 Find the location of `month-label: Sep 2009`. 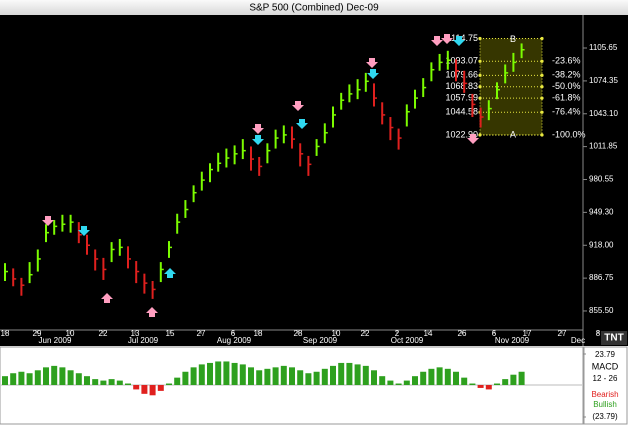

month-label: Sep 2009 is located at coordinates (320, 340).